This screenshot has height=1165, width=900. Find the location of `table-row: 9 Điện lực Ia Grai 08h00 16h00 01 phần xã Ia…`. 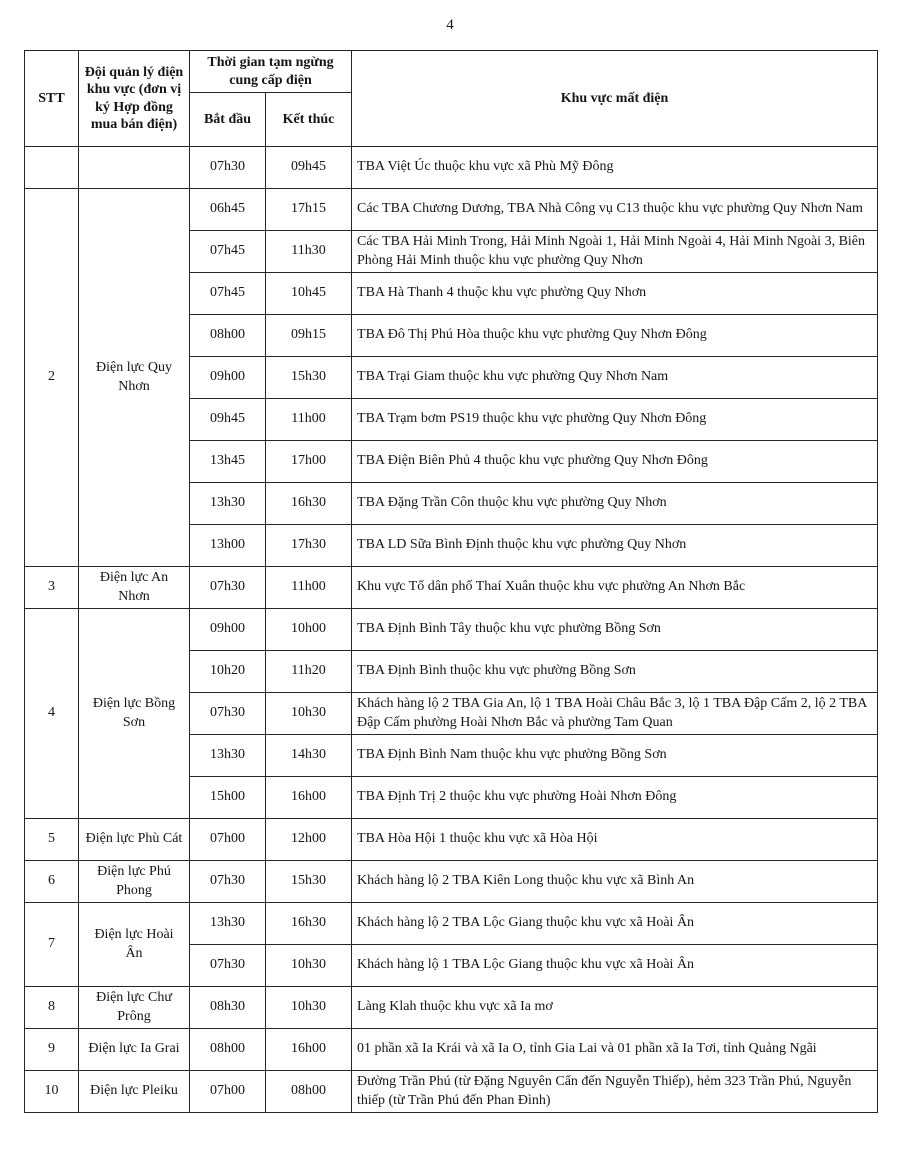

table-row: 9 Điện lực Ia Grai 08h00 16h00 01 phần xã Ia… is located at coordinates (451, 1049).